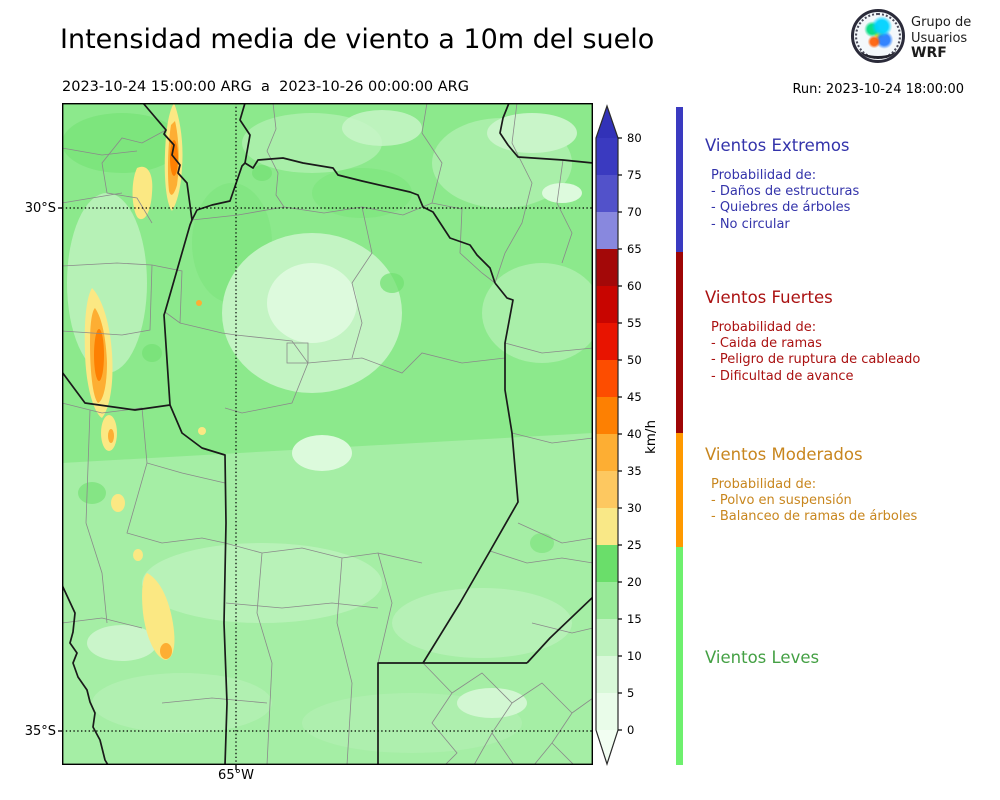  What do you see at coordinates (634, 249) in the screenshot?
I see `svg-text: 65` at bounding box center [634, 249].